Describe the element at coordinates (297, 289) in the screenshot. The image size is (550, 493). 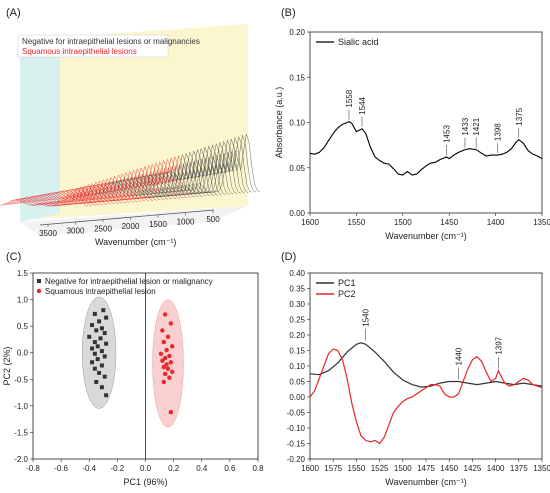
I see `d-y-tick-label: 0.35` at that location.